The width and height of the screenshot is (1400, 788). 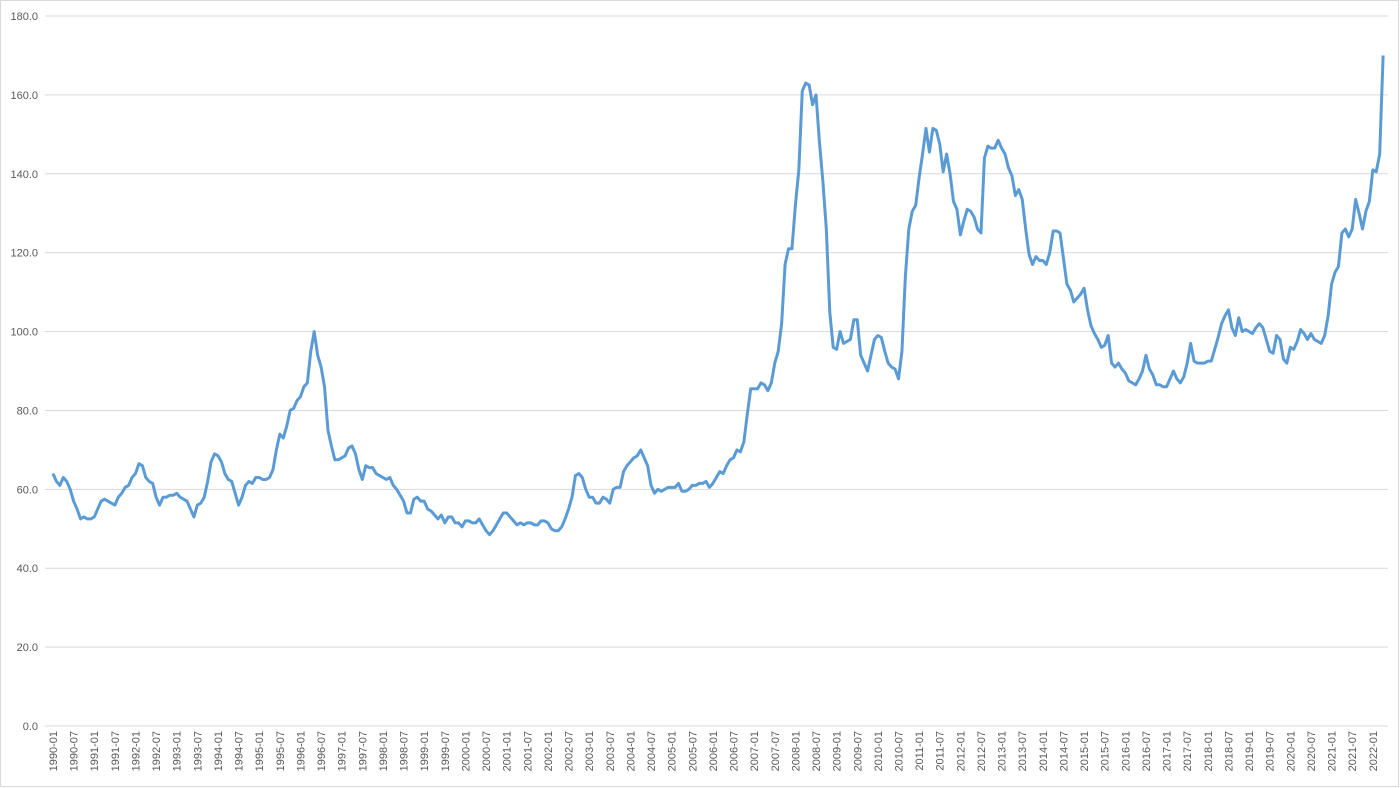 What do you see at coordinates (24, 333) in the screenshot?
I see `y-tick-label: 100.0` at bounding box center [24, 333].